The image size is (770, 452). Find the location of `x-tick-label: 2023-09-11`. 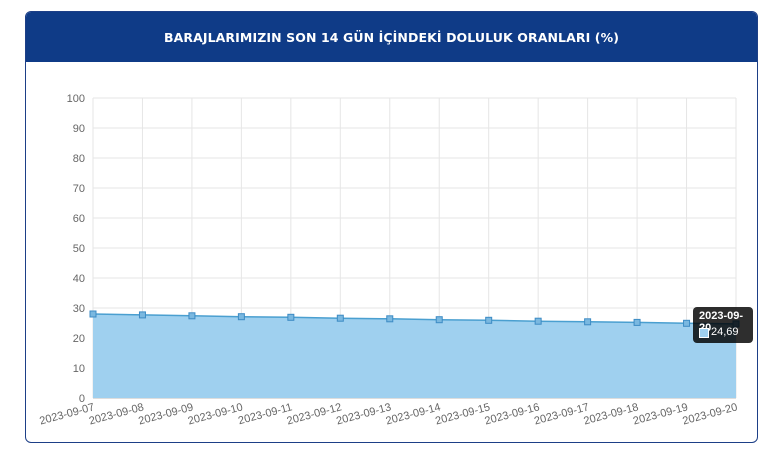

x-tick-label: 2023-09-11 is located at coordinates (265, 414).